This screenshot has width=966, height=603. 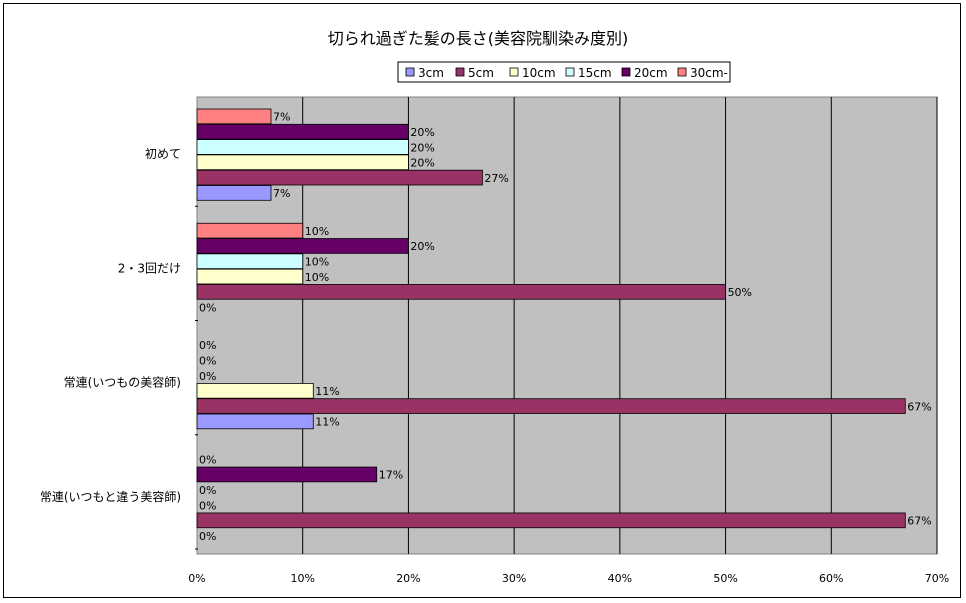 I want to click on legend-box, so click(x=564, y=72).